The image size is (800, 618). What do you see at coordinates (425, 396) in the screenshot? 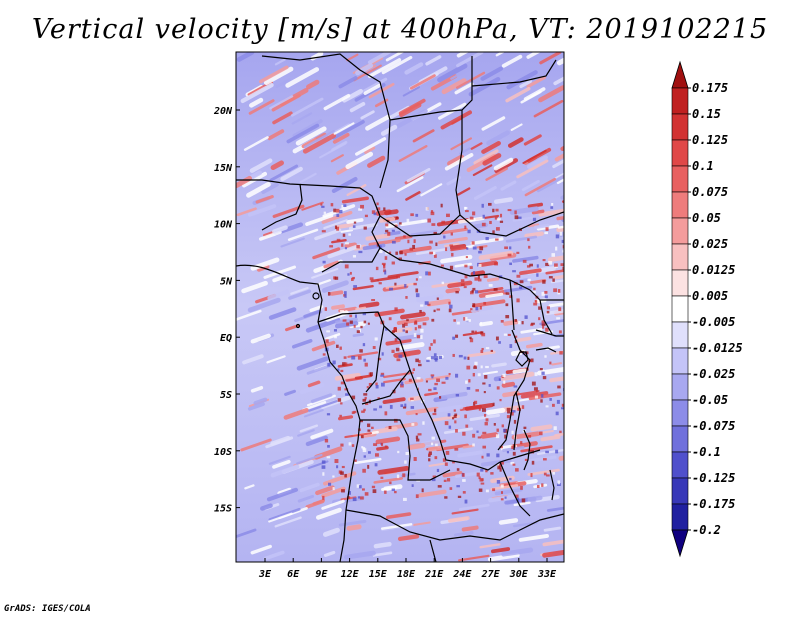
I see `lakes-coast` at bounding box center [425, 396].